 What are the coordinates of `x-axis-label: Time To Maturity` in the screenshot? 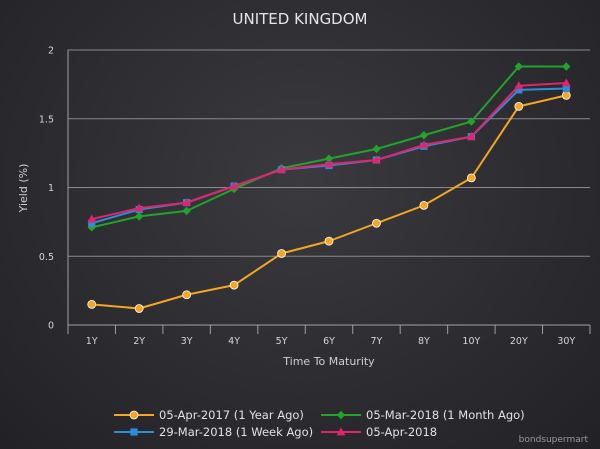 It's located at (328, 361).